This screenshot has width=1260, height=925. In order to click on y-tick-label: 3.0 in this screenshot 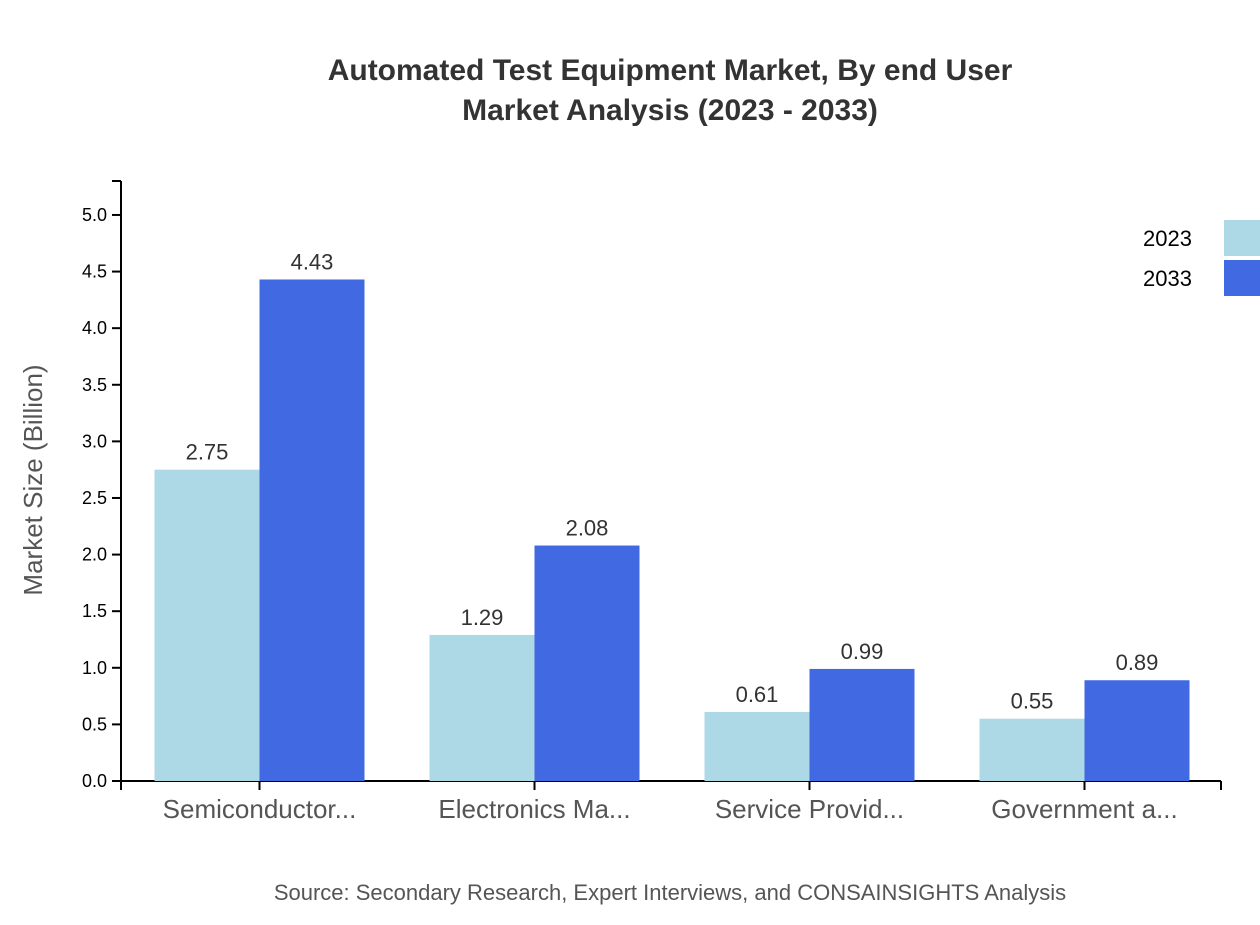, I will do `click(94, 441)`.